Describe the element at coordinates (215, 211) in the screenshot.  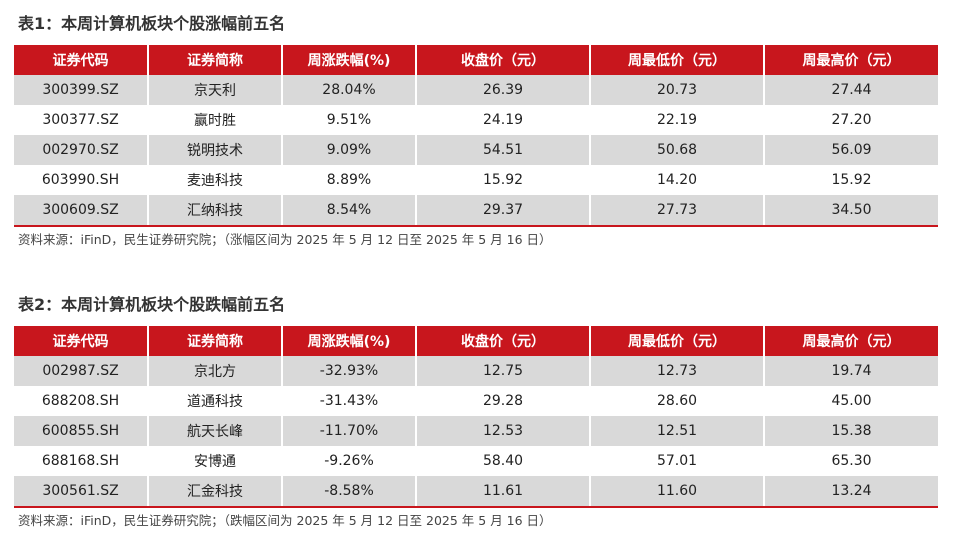
I see `cell-name: 汇纳科技` at that location.